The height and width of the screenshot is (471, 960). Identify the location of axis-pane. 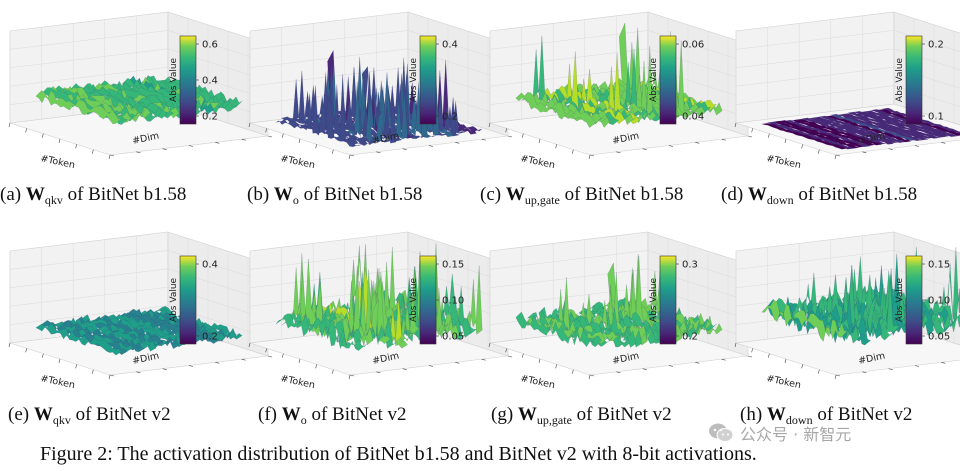
(815, 67).